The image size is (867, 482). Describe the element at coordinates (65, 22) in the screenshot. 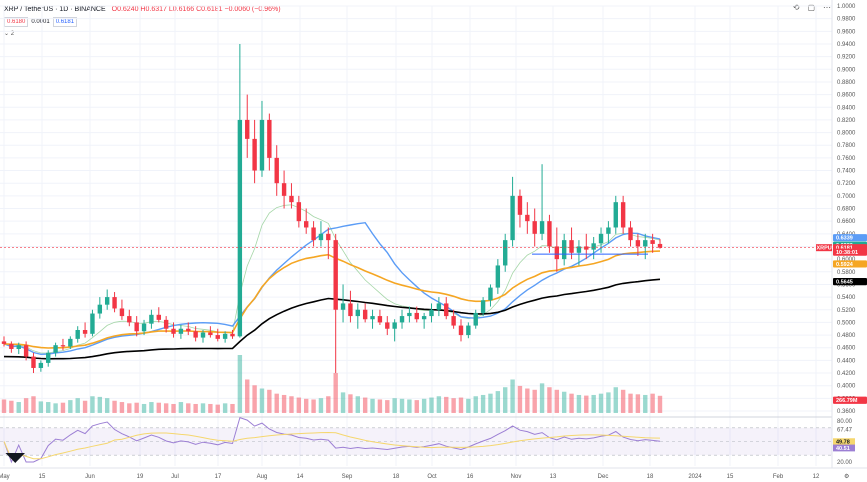

I see `ask-price: 0.6181` at that location.